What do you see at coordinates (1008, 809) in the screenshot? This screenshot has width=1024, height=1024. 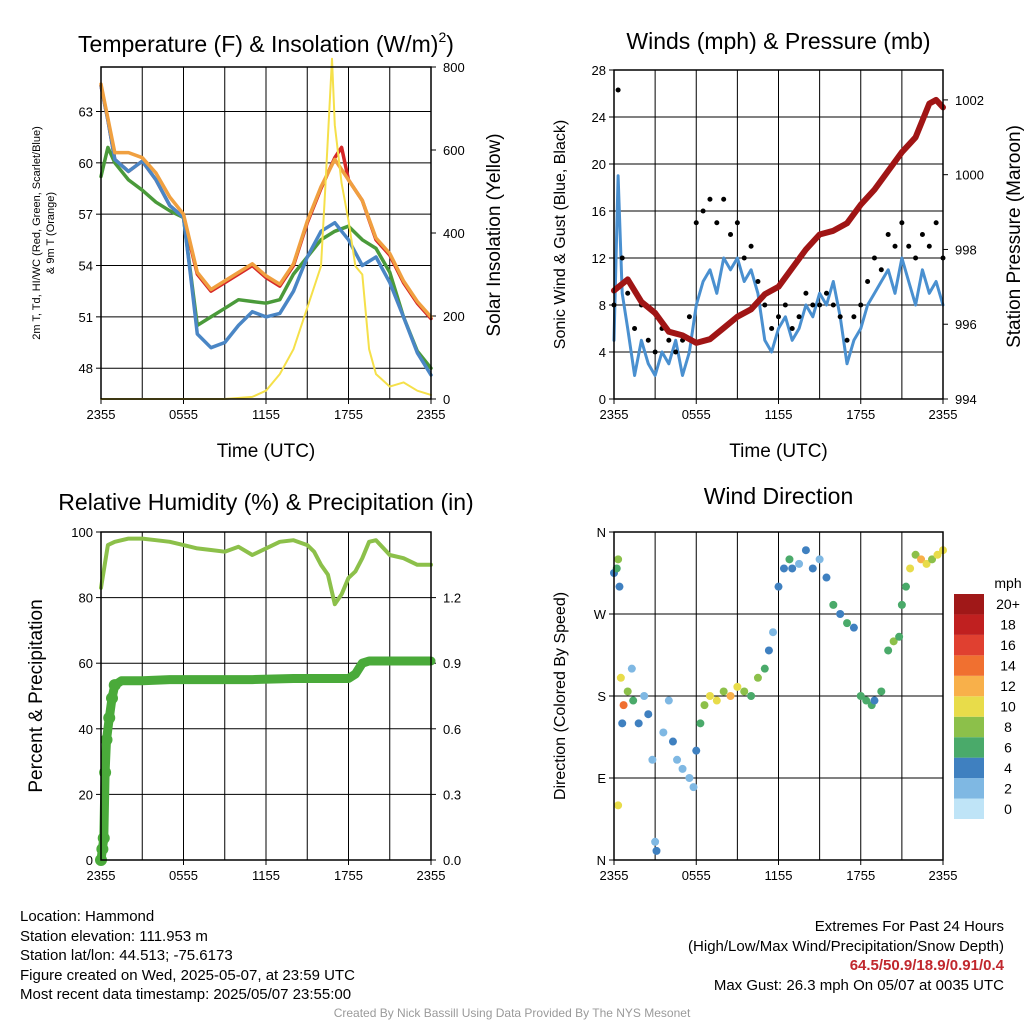 I see `colorbar-label: 0` at bounding box center [1008, 809].